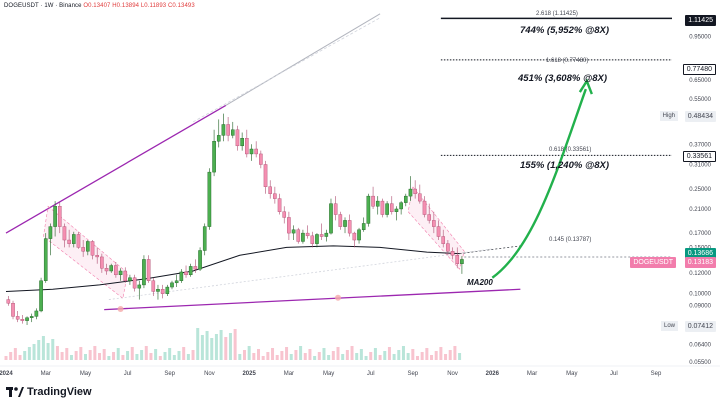 The width and height of the screenshot is (720, 403). I want to click on price-tag-0618: 0.33561, so click(699, 156).